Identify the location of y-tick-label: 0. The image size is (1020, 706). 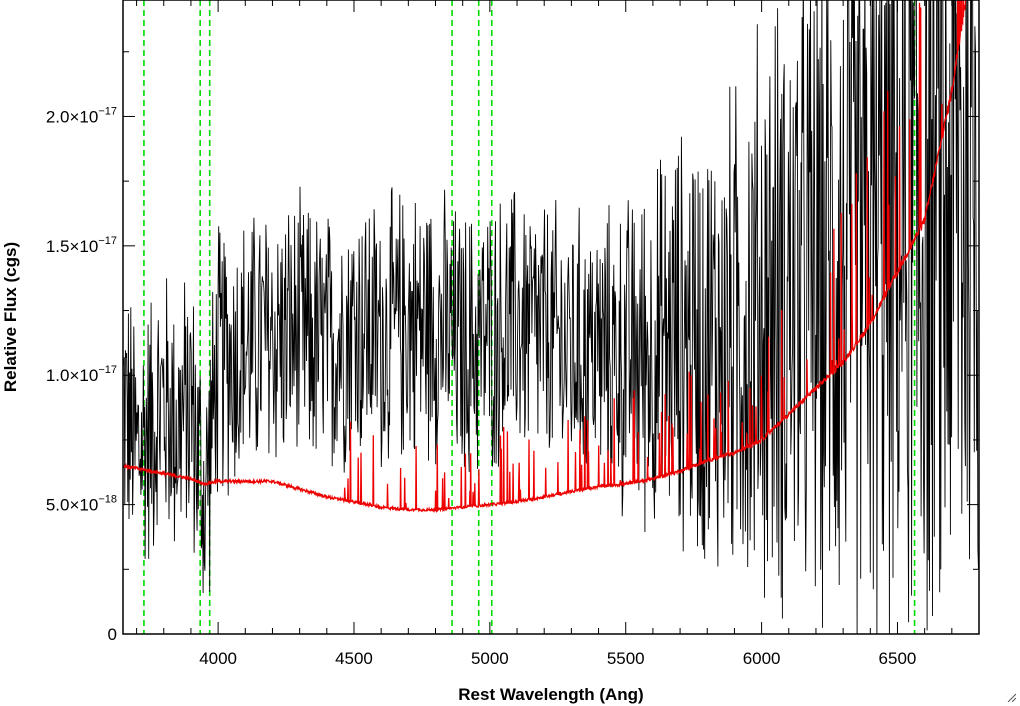
(112, 634).